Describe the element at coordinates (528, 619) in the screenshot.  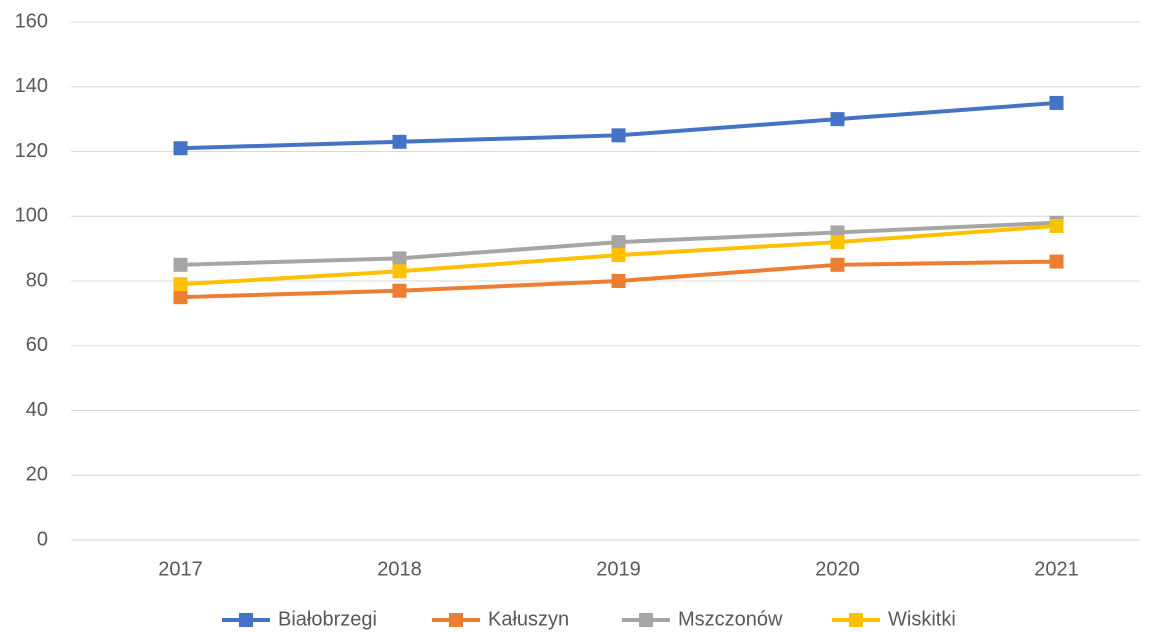
I see `legend-label: Kałuszyn` at that location.